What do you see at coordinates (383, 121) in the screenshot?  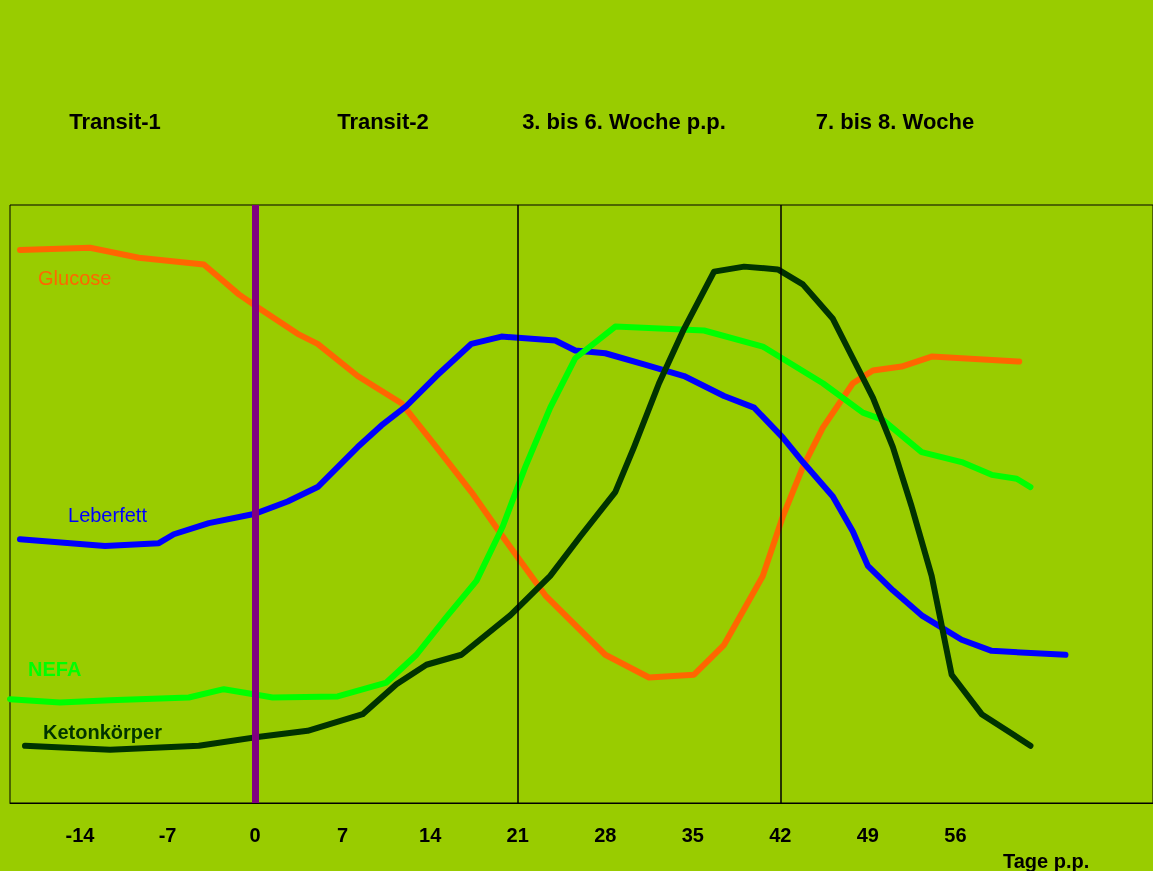 I see `text: Transit-2` at bounding box center [383, 121].